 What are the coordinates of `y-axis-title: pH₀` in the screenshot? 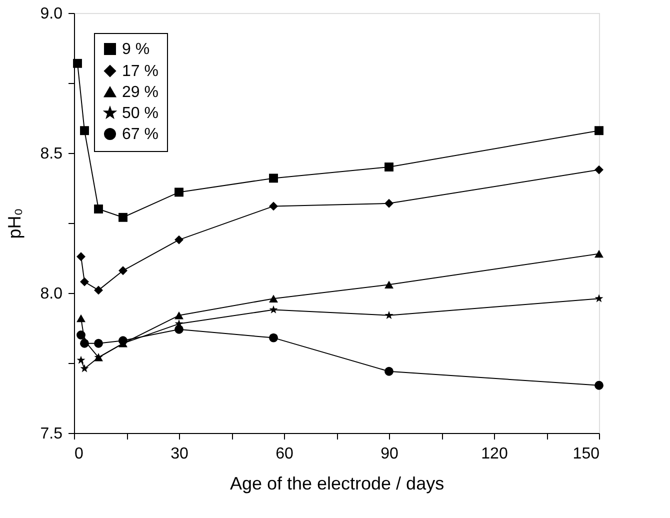 It's located at (14, 223).